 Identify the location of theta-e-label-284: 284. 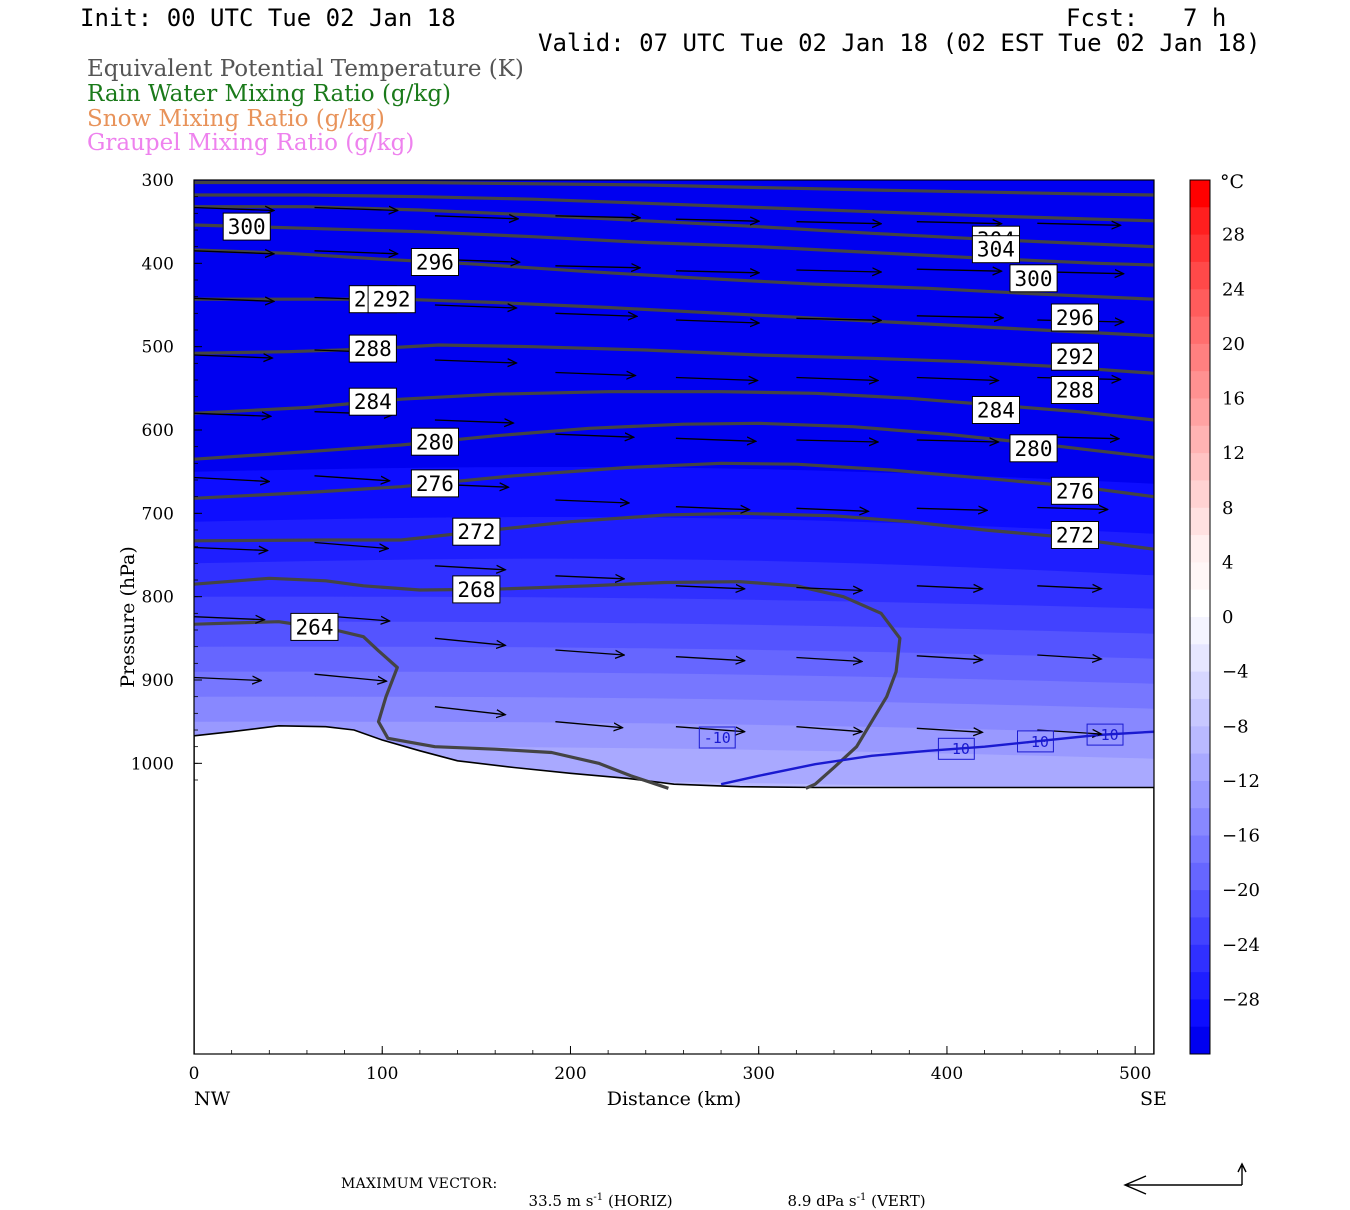
(996, 410).